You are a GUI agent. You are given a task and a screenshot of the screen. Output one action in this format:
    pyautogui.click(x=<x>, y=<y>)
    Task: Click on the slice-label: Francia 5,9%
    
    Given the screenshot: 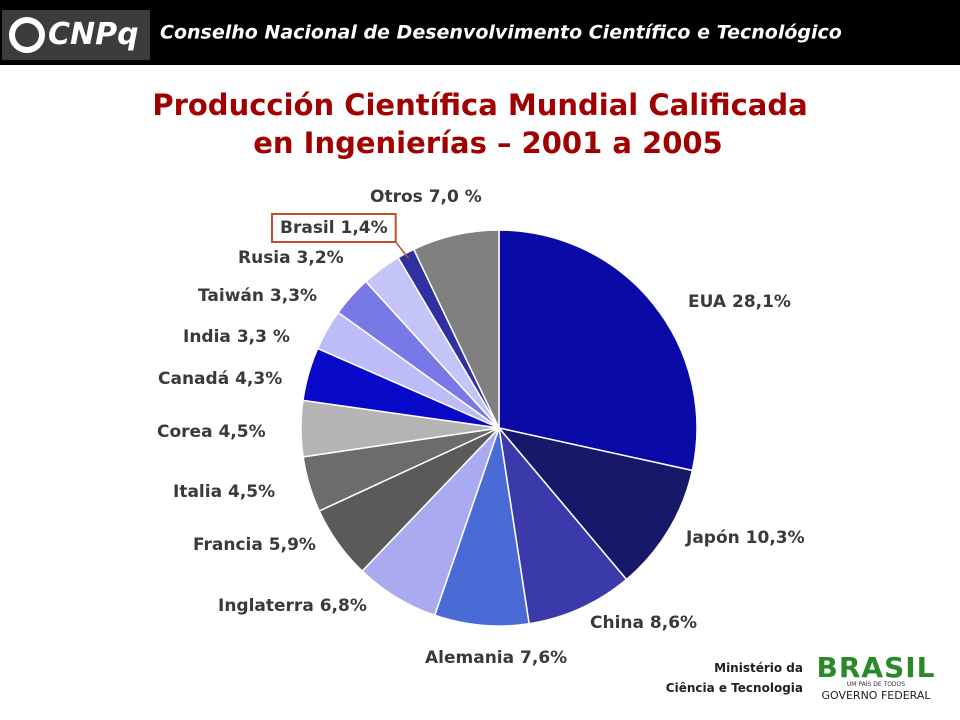 What is the action you would take?
    pyautogui.click(x=254, y=545)
    